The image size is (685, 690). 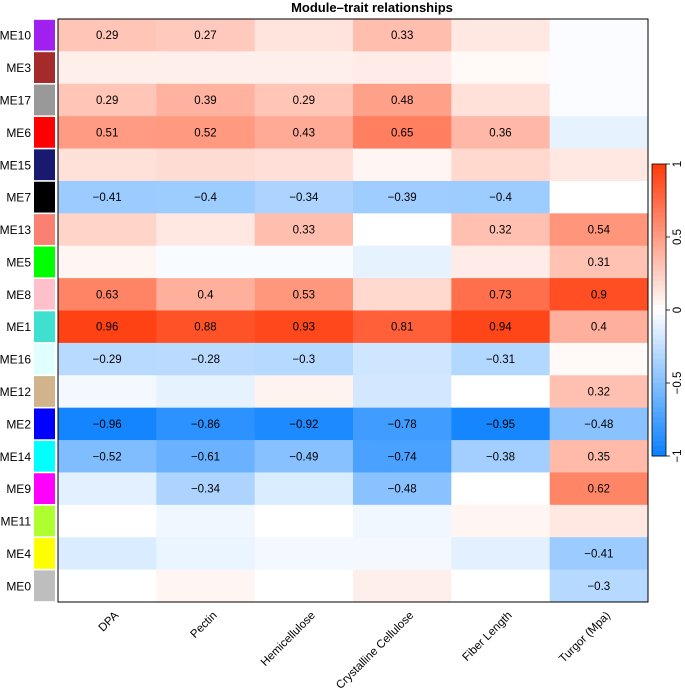 I want to click on cell-value-label: −0.39, so click(x=402, y=198).